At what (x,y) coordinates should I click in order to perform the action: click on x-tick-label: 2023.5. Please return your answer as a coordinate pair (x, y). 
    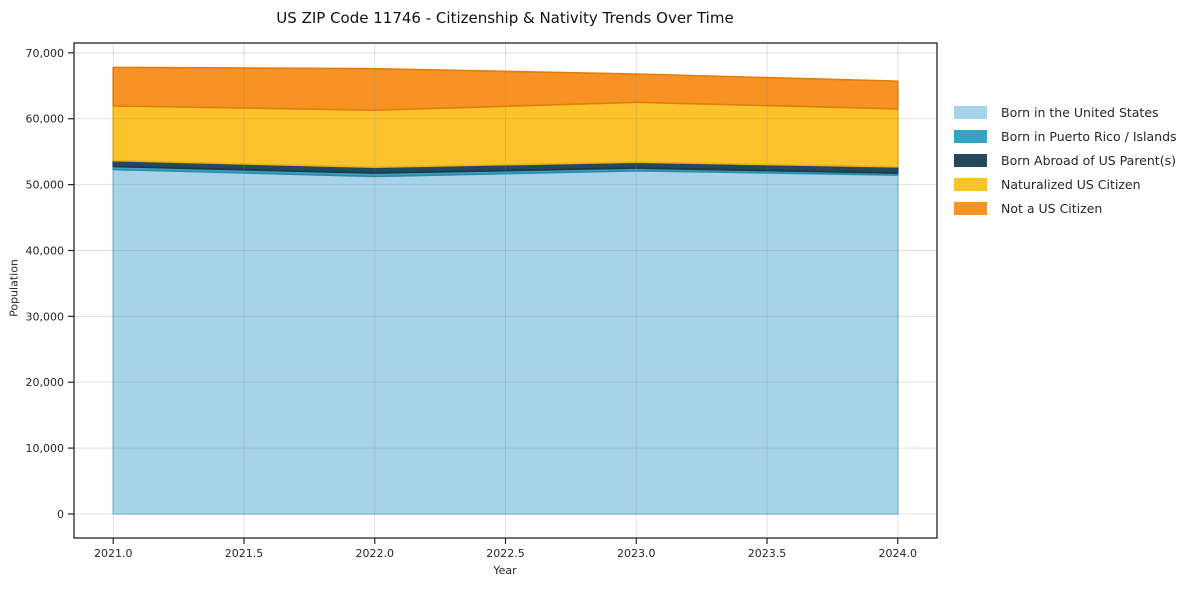
    Looking at the image, I should click on (767, 553).